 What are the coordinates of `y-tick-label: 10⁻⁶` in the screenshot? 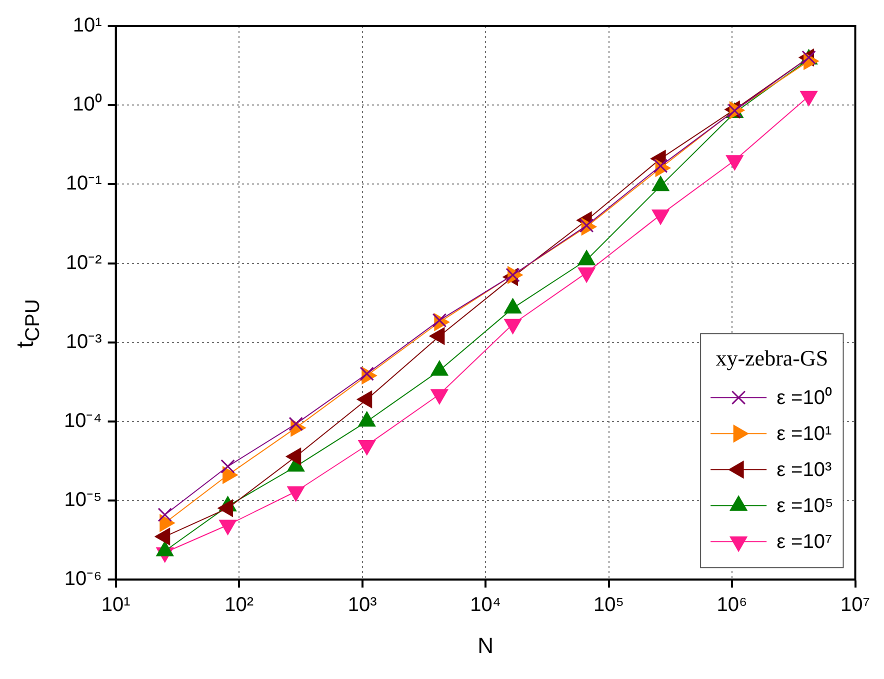 It's located at (83, 579).